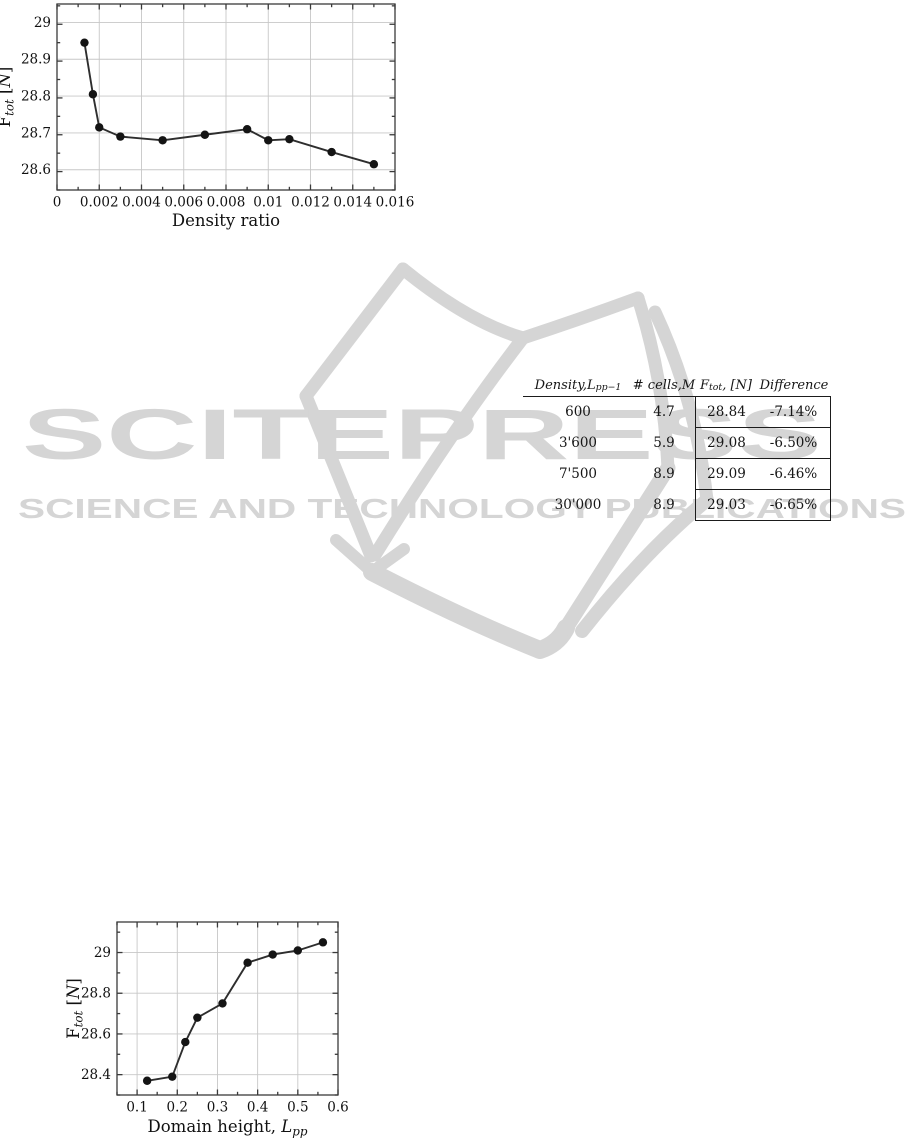  What do you see at coordinates (297, 1108) in the screenshot?
I see `x-tick-label: 0.5` at bounding box center [297, 1108].